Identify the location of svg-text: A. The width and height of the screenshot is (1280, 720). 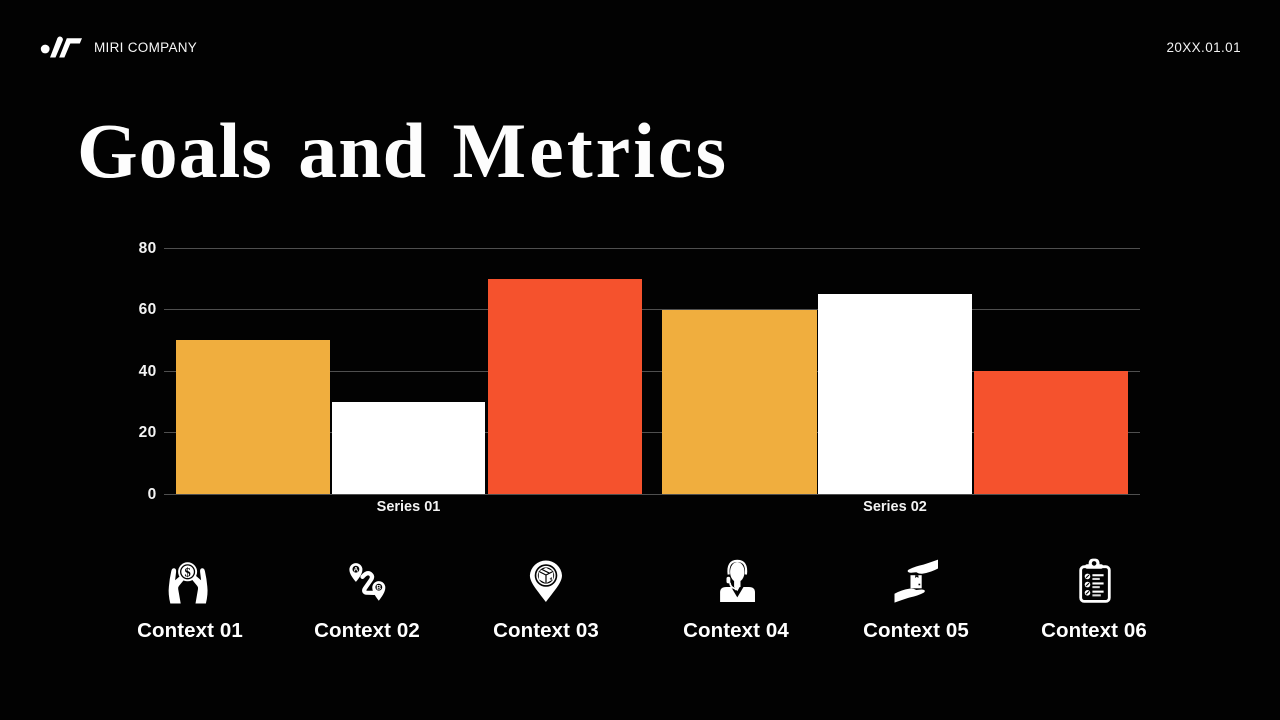
(355, 570).